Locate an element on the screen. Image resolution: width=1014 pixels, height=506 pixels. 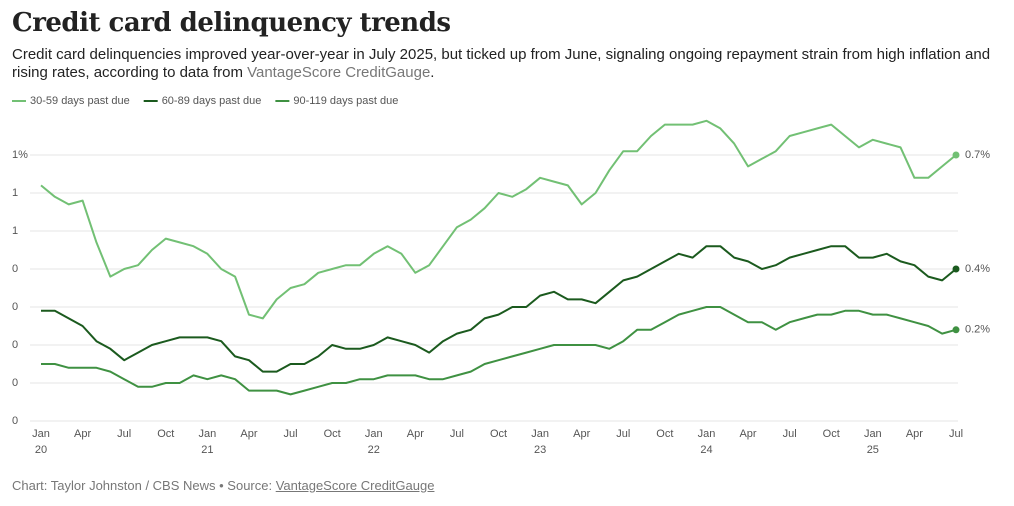
x-year-label: 22 is located at coordinates (374, 450).